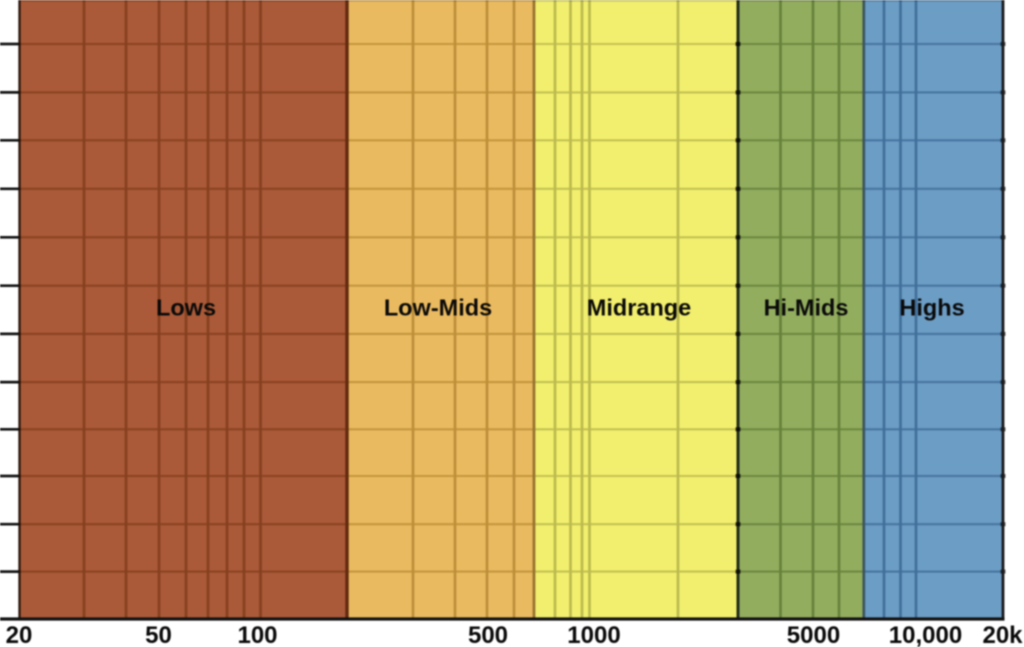 The width and height of the screenshot is (1024, 647). I want to click on svg-text: Lows, so click(186, 308).